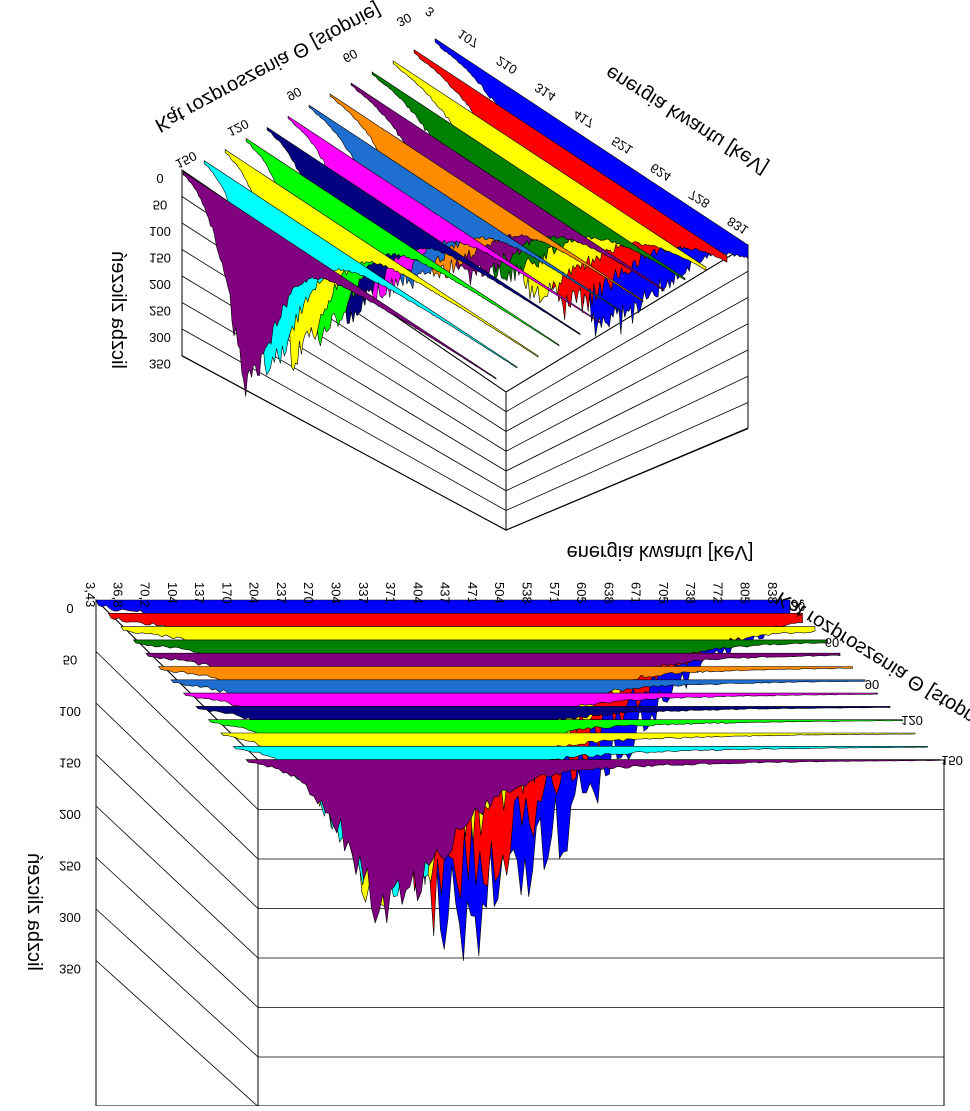 The height and width of the screenshot is (1111, 970). Describe the element at coordinates (281, 593) in the screenshot. I see `bottom-x-tick: 237` at that location.